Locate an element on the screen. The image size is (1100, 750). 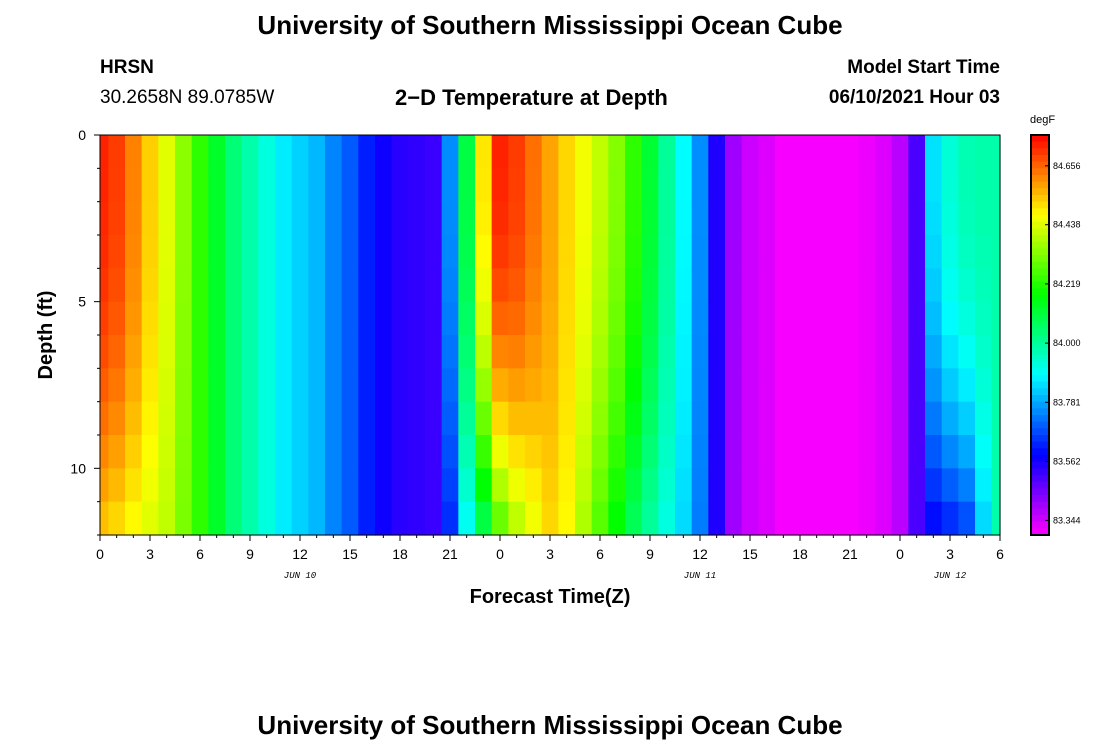
date-label: JUN 11 is located at coordinates (700, 576).